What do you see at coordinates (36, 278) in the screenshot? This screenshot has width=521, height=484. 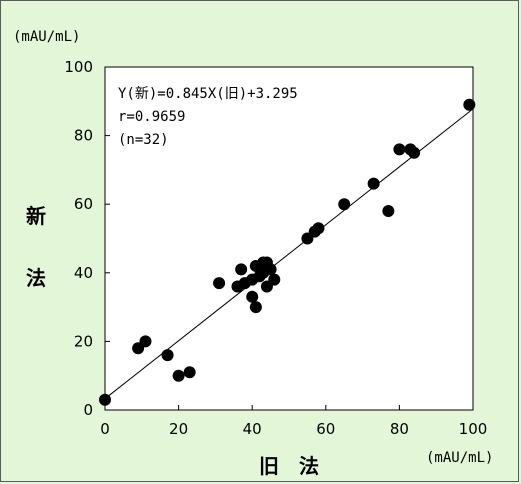 I see `y-axis-label-char: 法` at bounding box center [36, 278].